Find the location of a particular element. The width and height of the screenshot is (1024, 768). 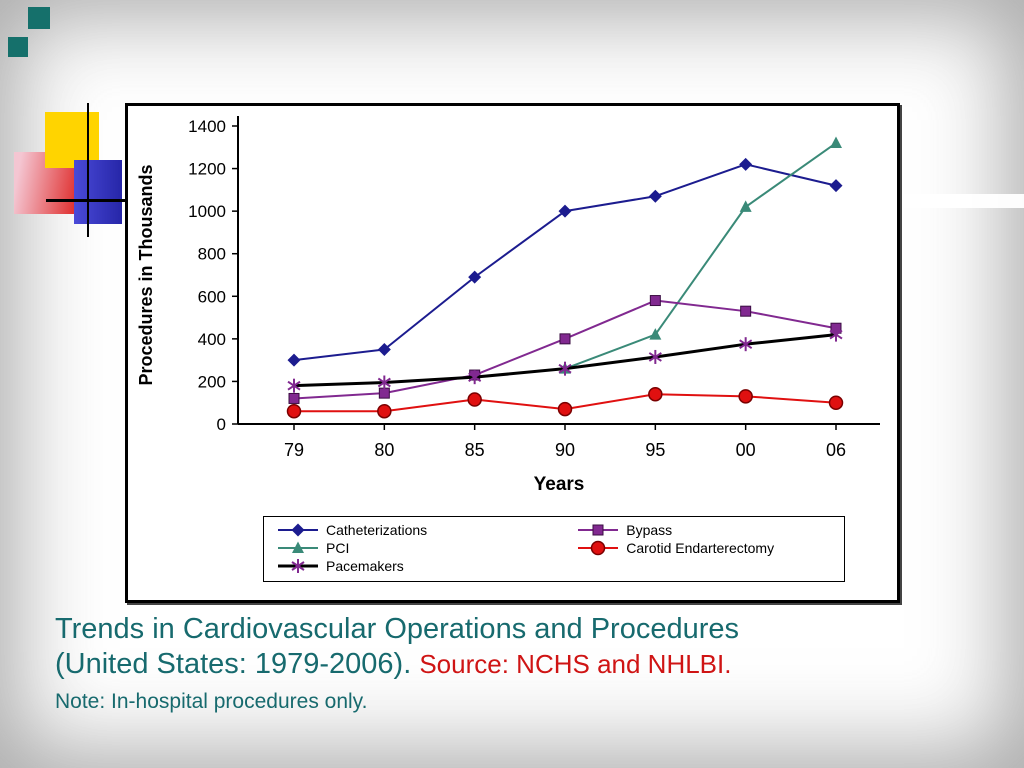

svg-text: 80 is located at coordinates (384, 450).